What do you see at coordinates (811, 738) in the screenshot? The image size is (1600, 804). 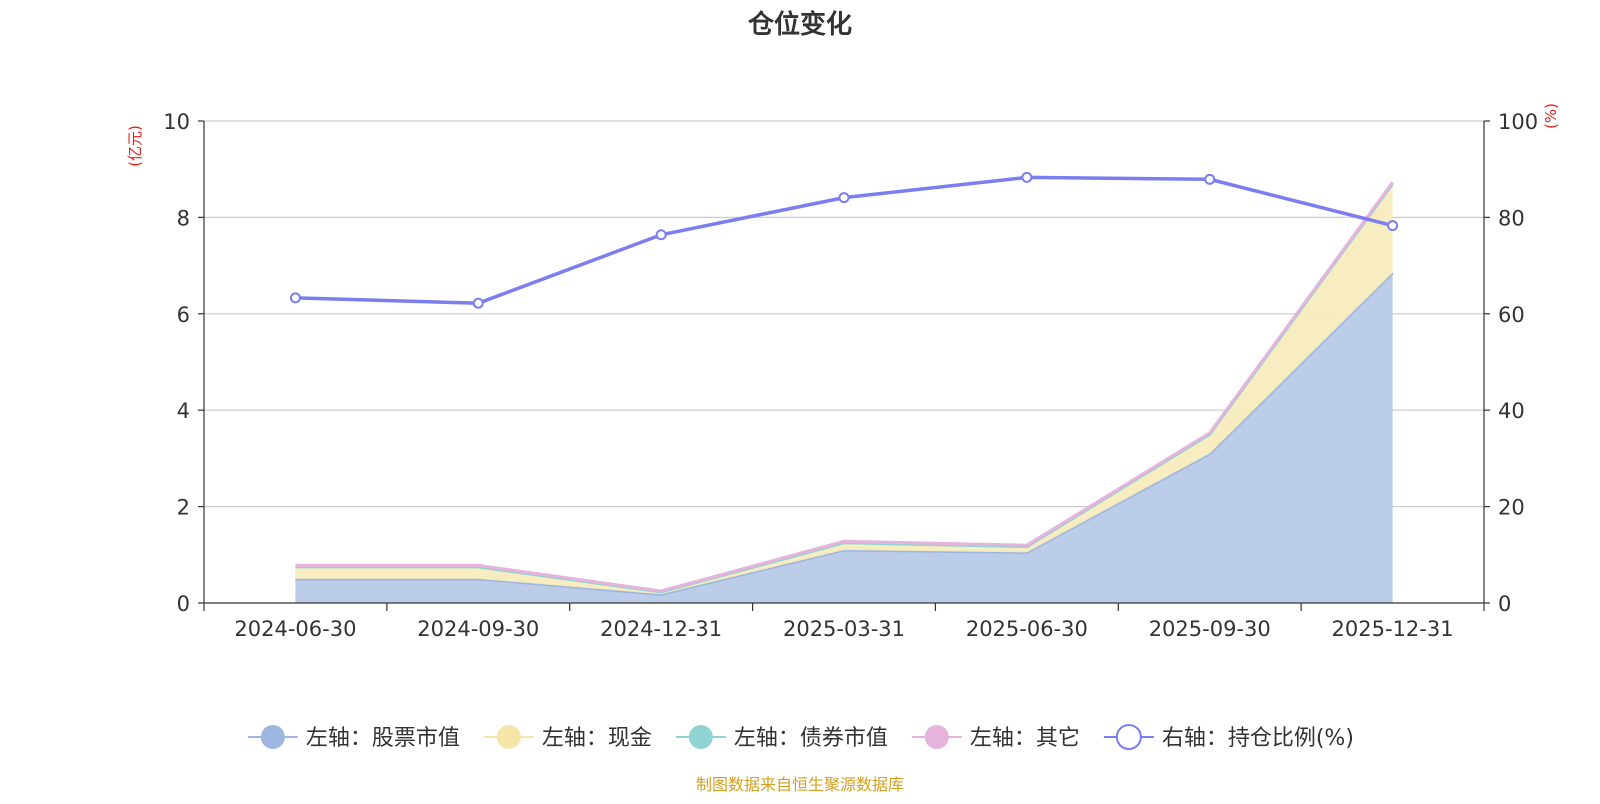 I see `legend-label: 左轴：债券市值` at bounding box center [811, 738].